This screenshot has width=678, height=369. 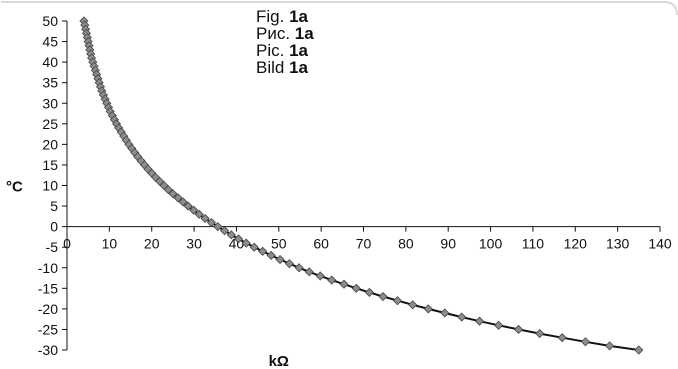 I want to click on x-tick-label: 130, so click(x=618, y=244).